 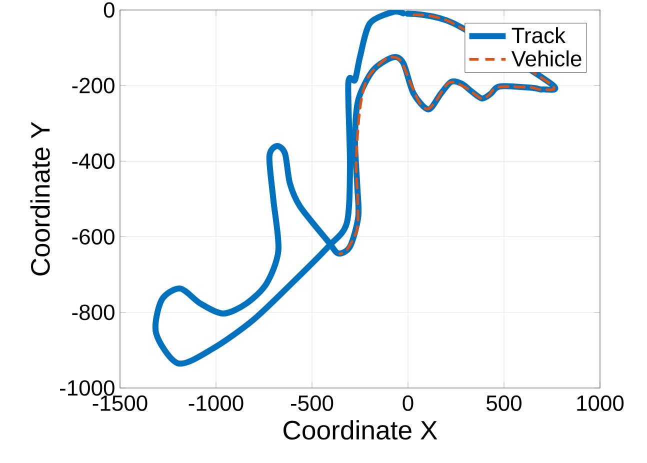 I want to click on x-tick-label: 1000, so click(x=600, y=403).